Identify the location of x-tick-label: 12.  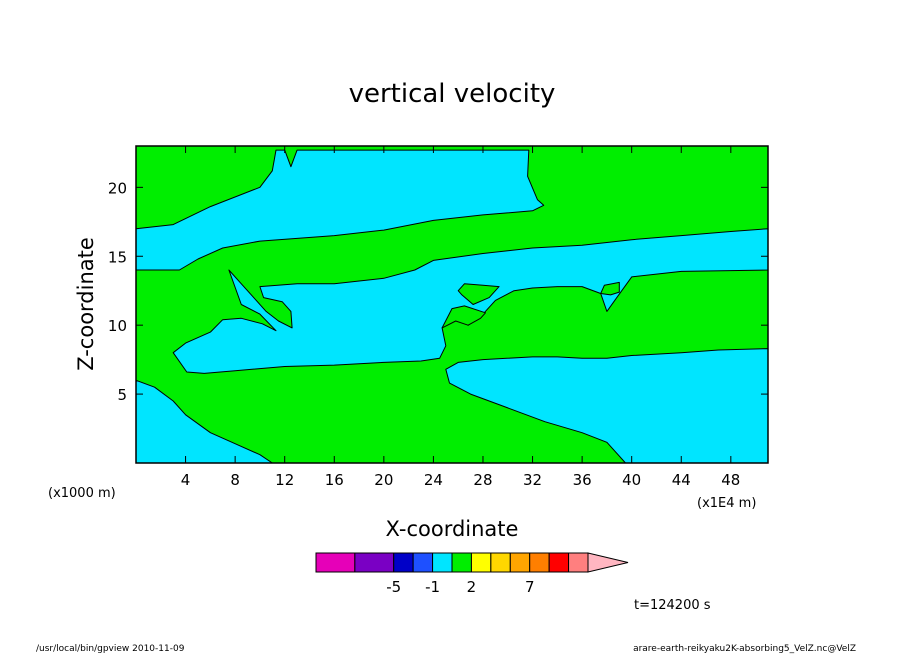
(284, 480).